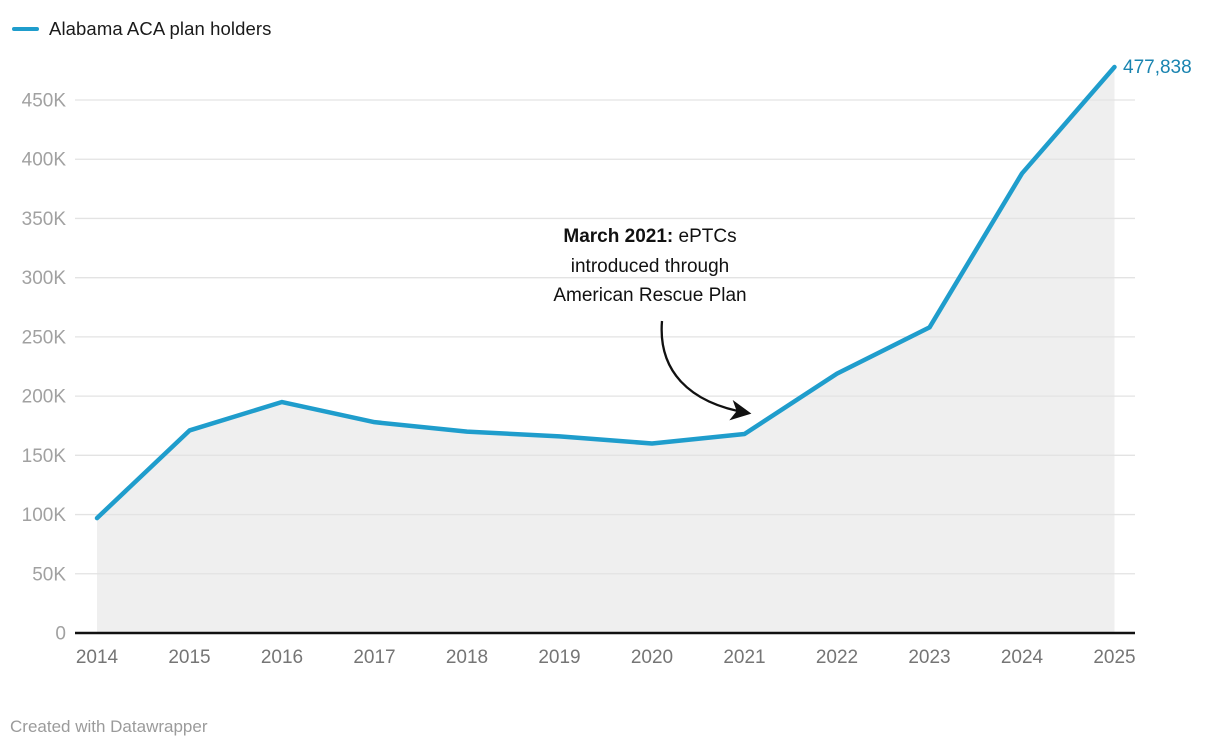 The image size is (1220, 752). I want to click on legend-label: Alabama ACA plan holders, so click(160, 28).